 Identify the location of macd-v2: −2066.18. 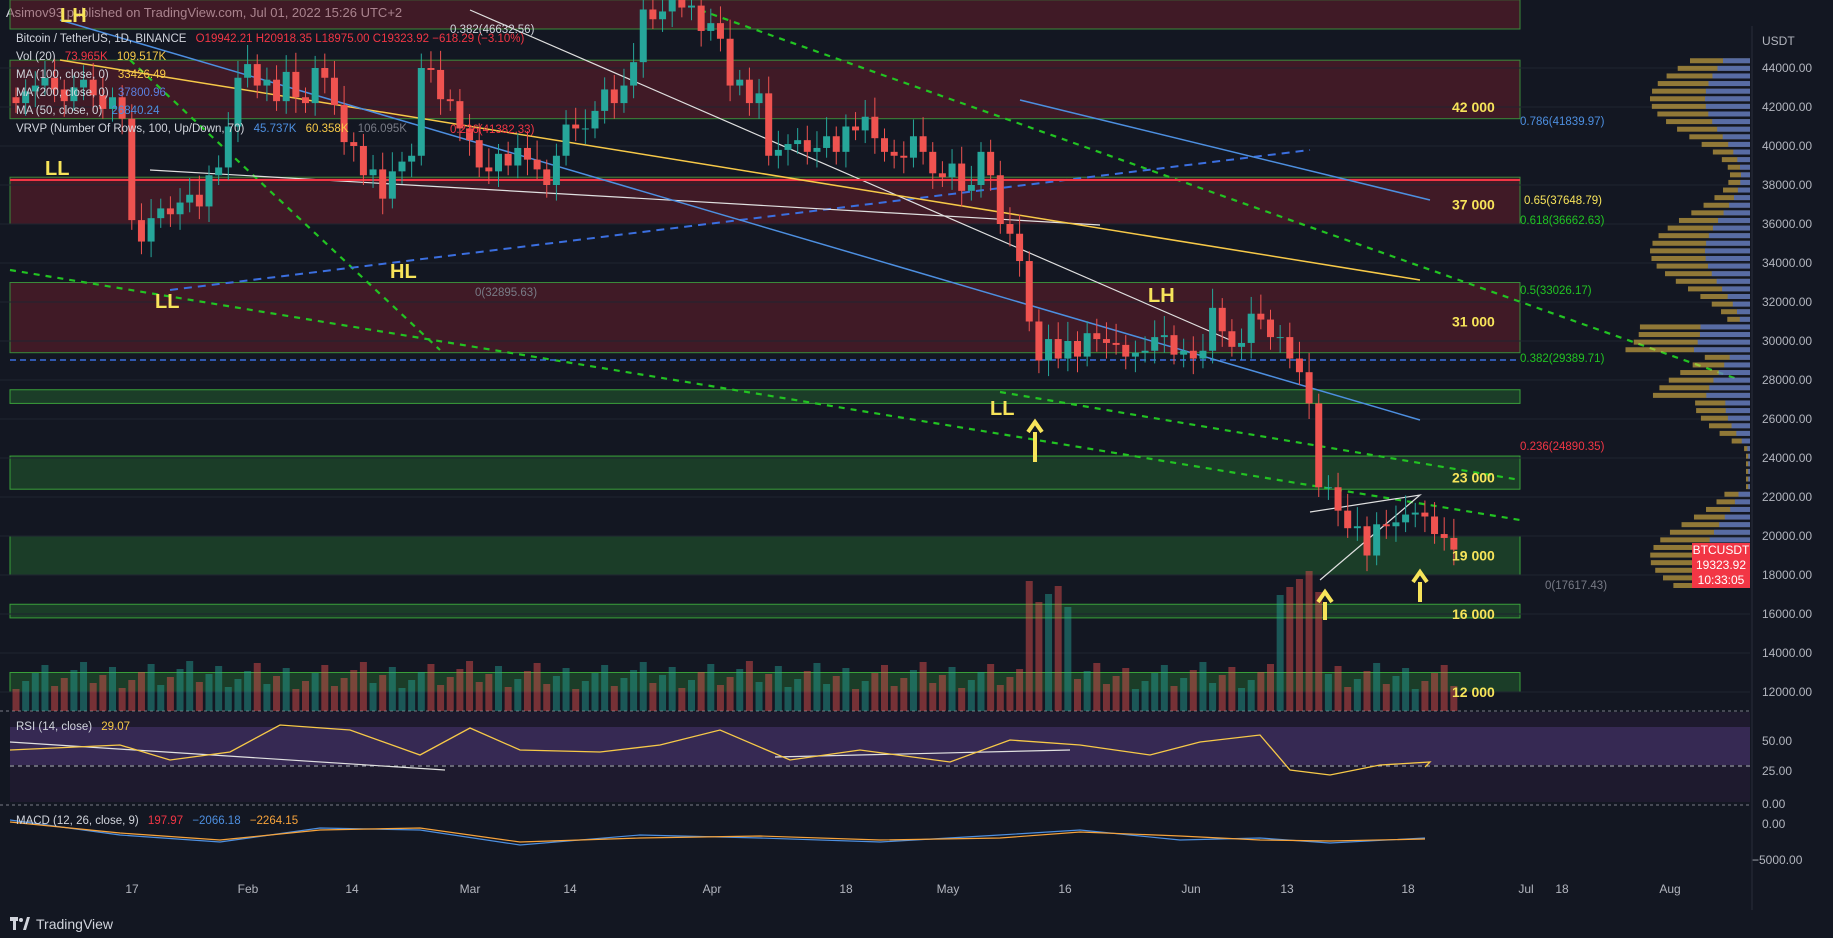
(216, 821).